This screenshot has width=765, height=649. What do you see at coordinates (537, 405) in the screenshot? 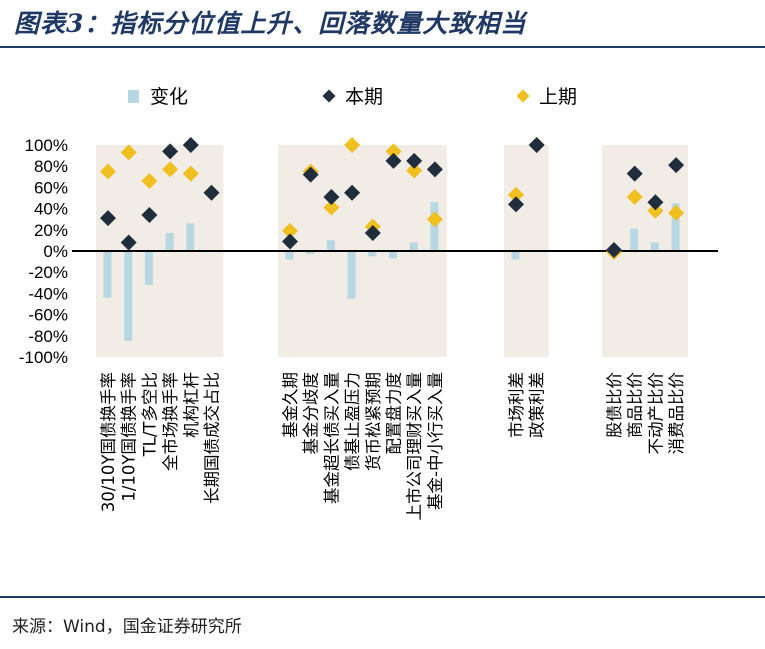
I see `category-label: 政策利差` at bounding box center [537, 405].